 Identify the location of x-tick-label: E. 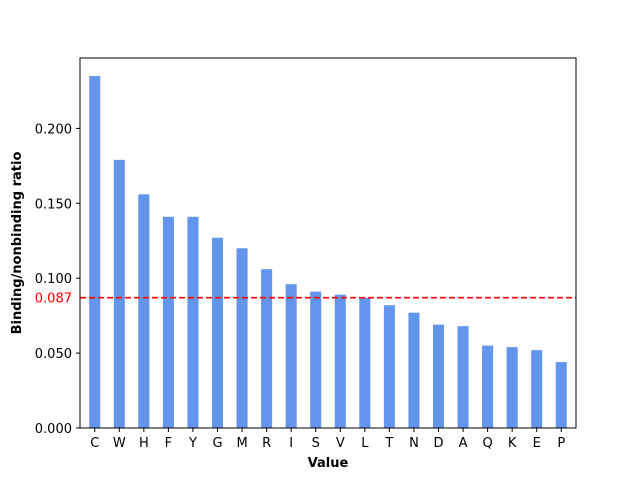
(537, 443).